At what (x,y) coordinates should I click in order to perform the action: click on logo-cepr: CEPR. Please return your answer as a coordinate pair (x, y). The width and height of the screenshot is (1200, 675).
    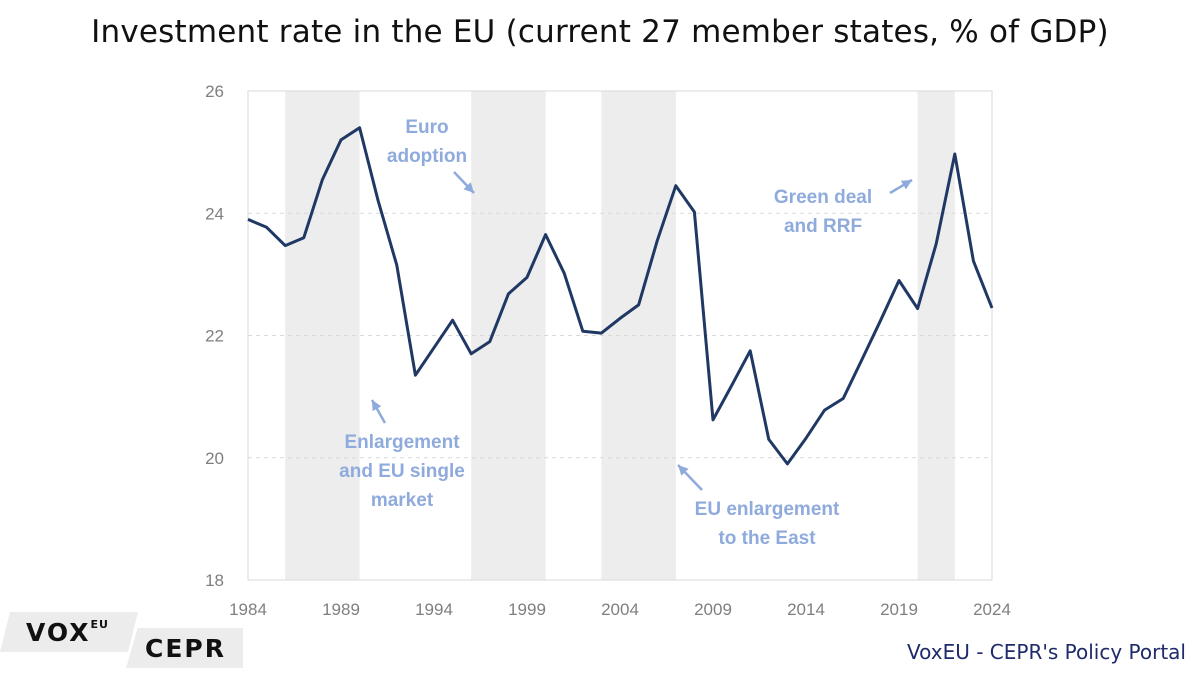
    Looking at the image, I should click on (185, 648).